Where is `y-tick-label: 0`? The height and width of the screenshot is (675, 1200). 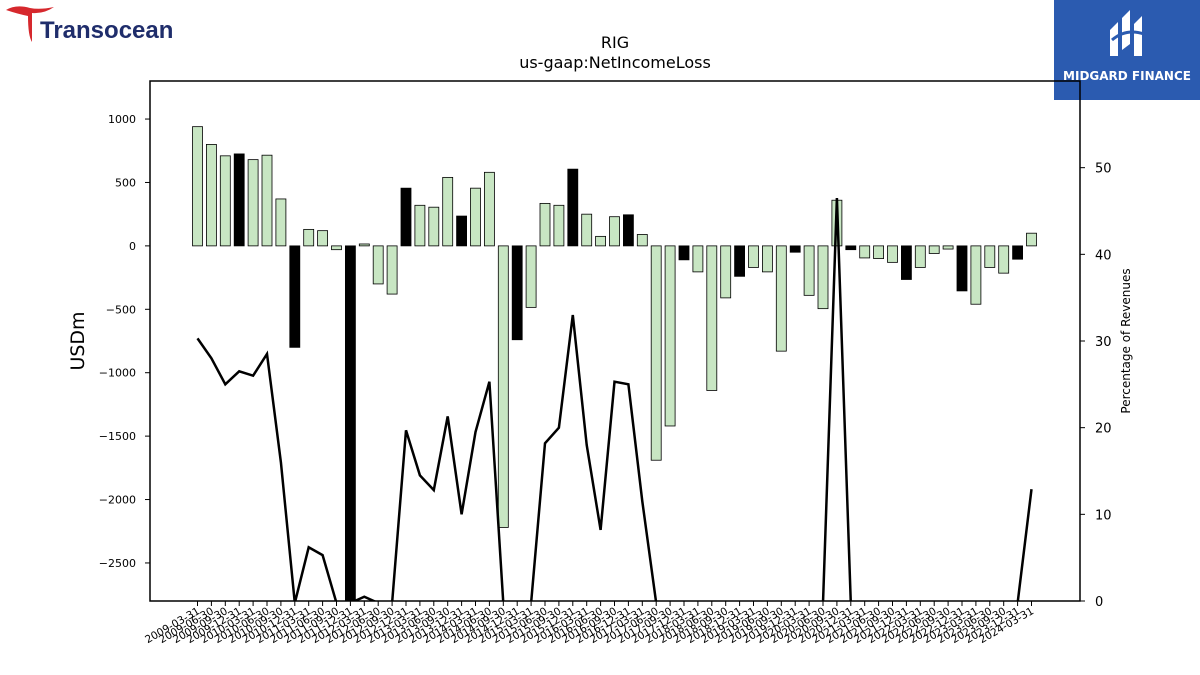
y-tick-label: 0 is located at coordinates (132, 246).